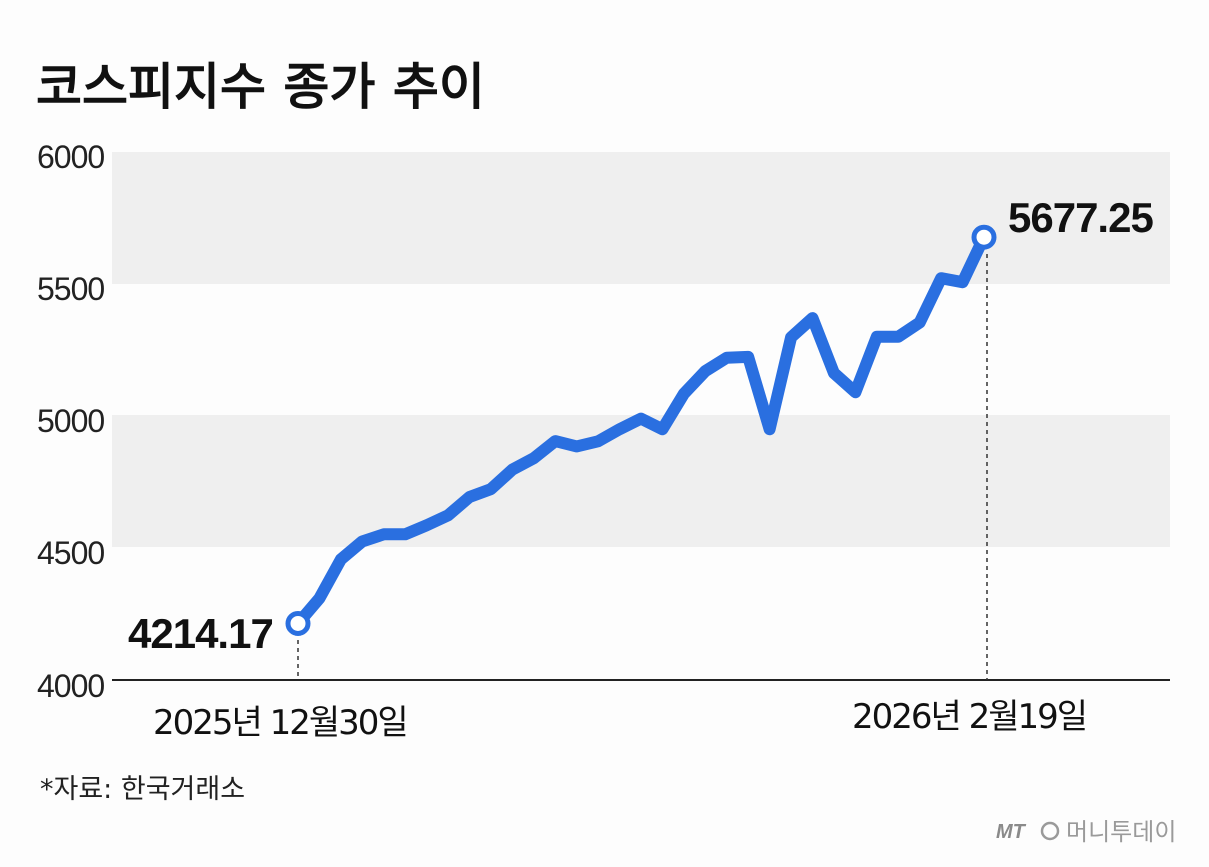  I want to click on y-axis-ticks: 6000 5500 5000 4500 4000, so click(71, 421).